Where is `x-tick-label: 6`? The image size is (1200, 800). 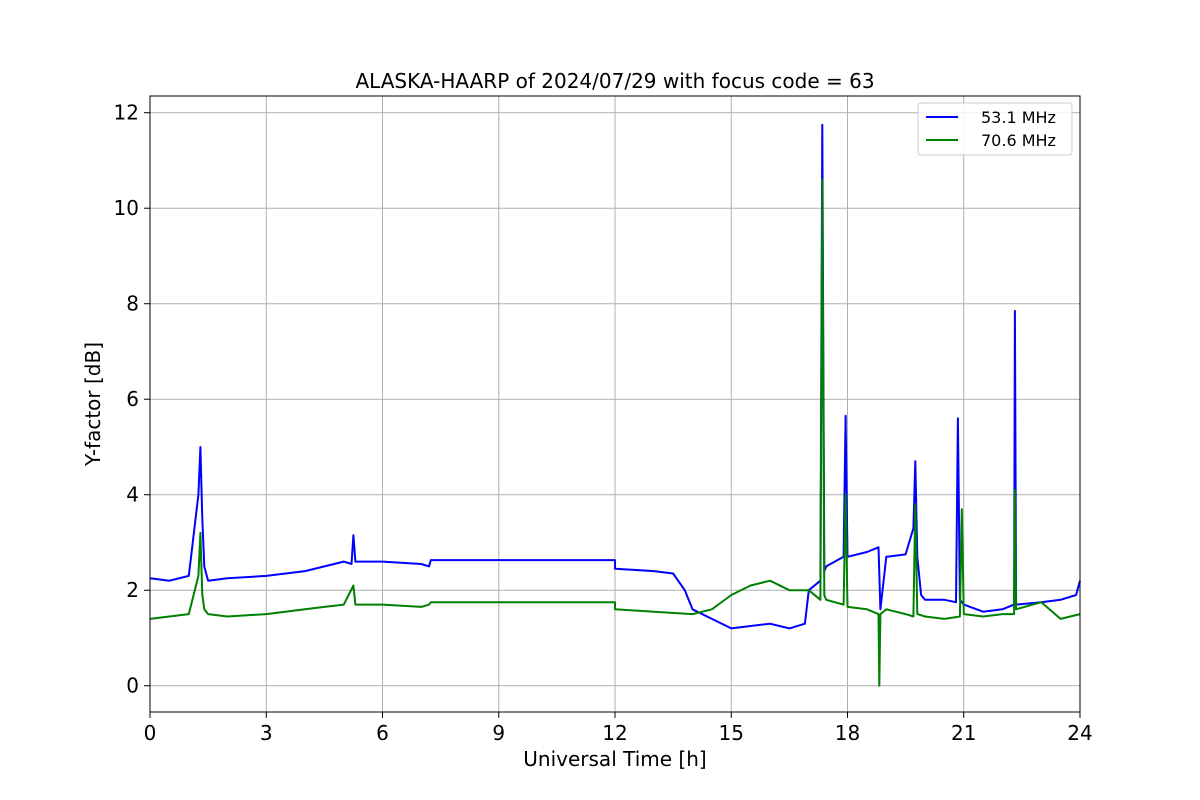
x-tick-label: 6 is located at coordinates (382, 733).